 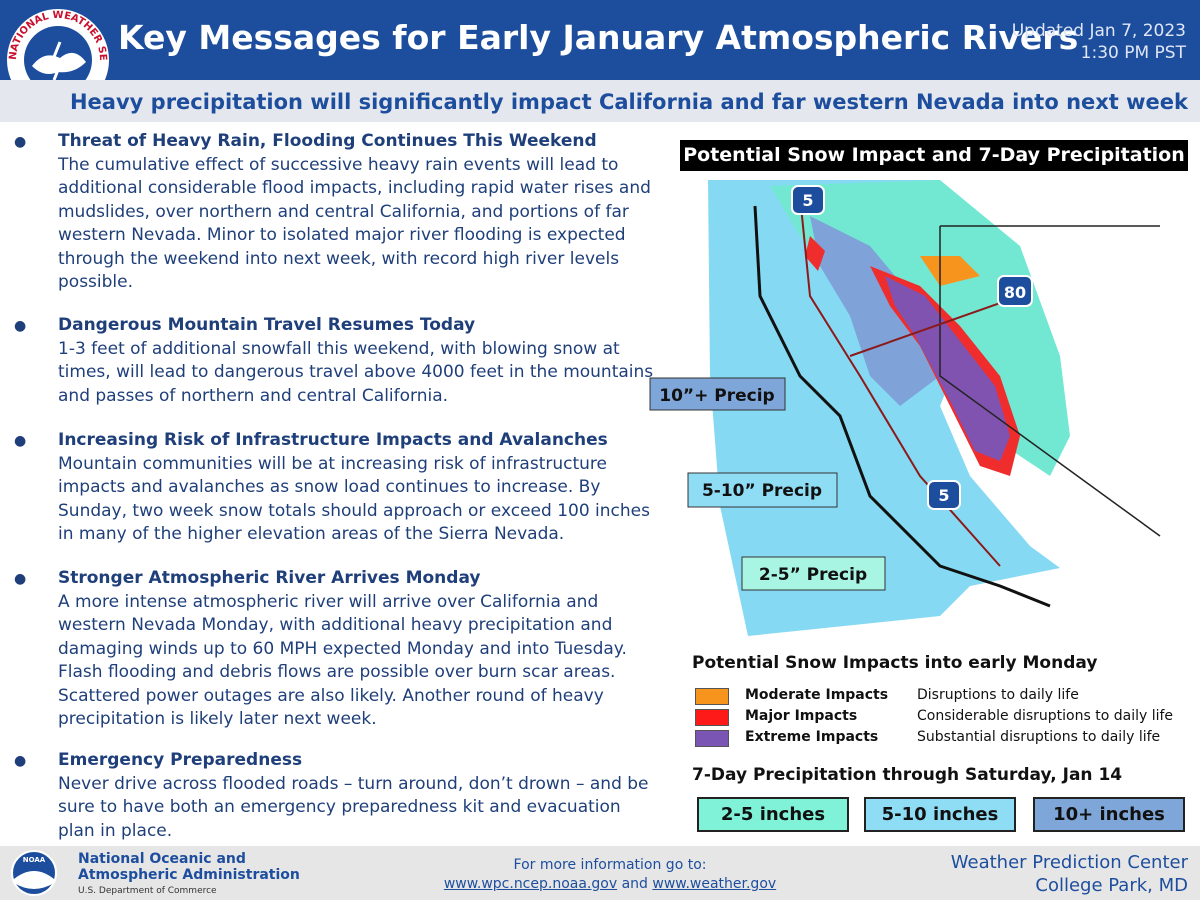 I want to click on subtitle-bar, so click(x=600, y=101).